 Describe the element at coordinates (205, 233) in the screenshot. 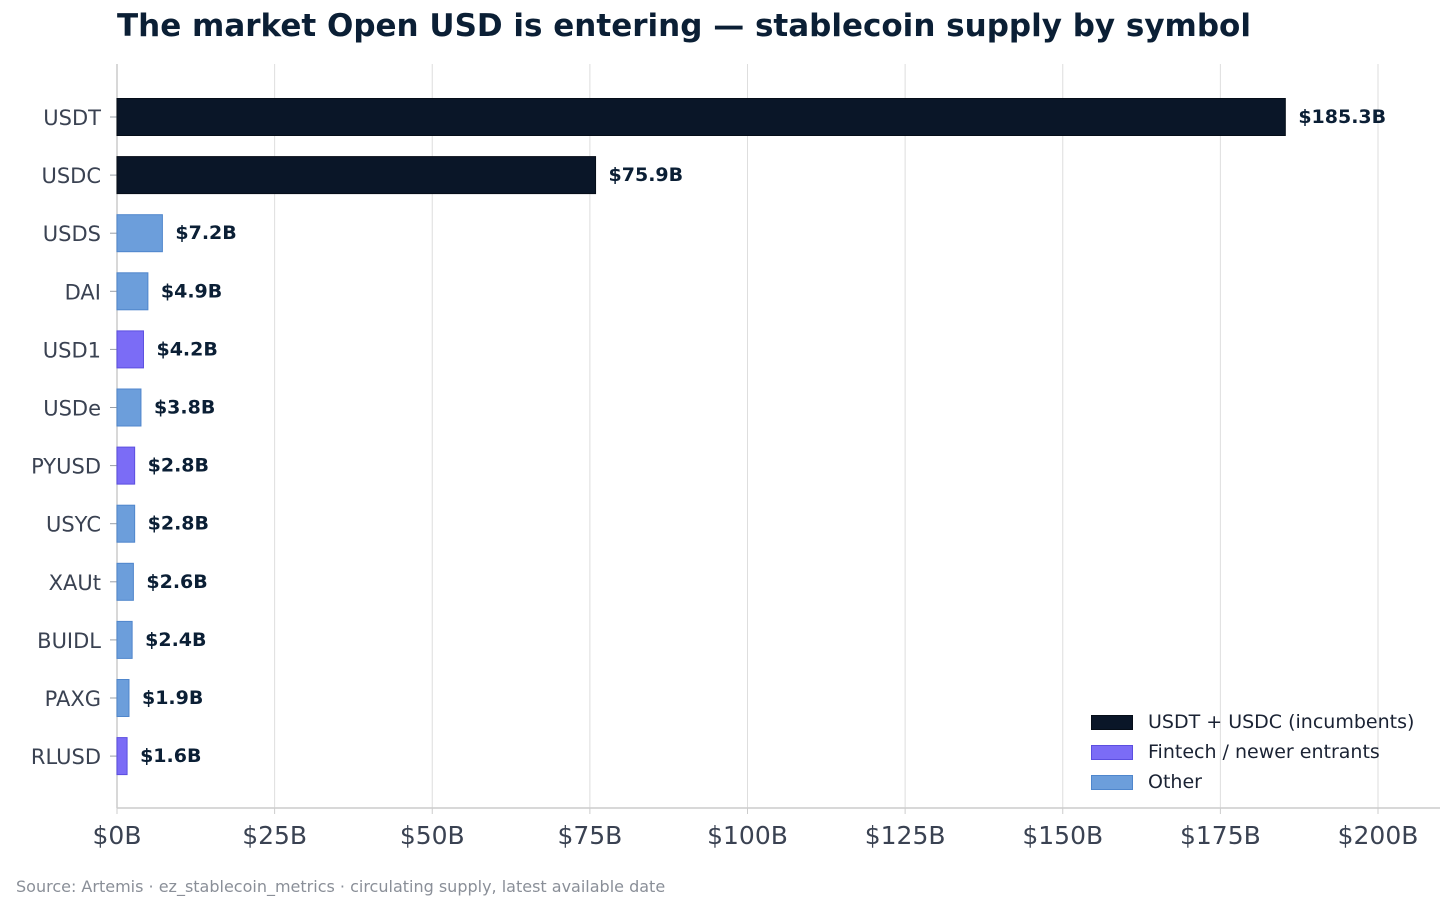

I see `data-label: $7.2B` at that location.